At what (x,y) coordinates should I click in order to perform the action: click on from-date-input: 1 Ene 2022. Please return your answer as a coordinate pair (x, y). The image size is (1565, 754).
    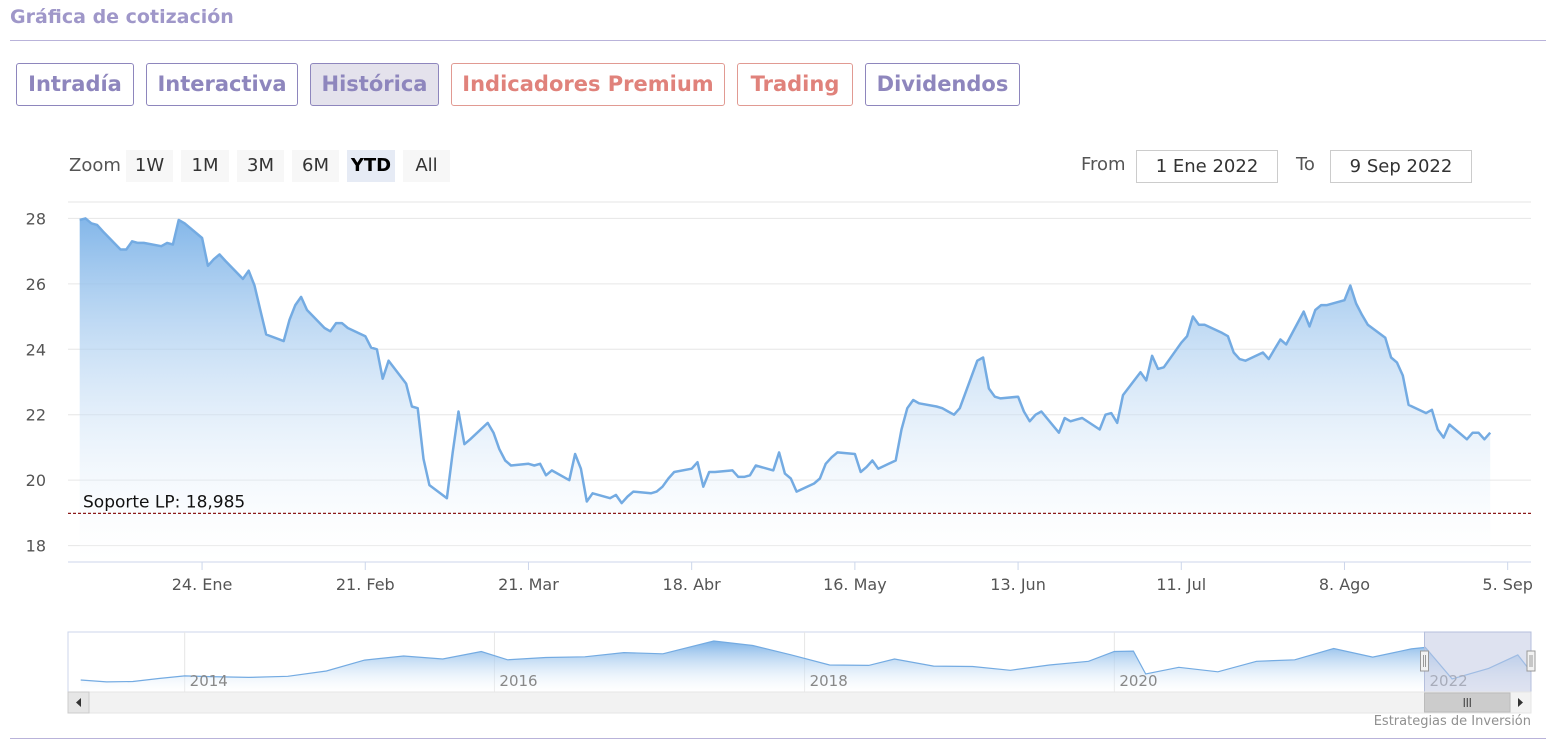
    Looking at the image, I should click on (1207, 166).